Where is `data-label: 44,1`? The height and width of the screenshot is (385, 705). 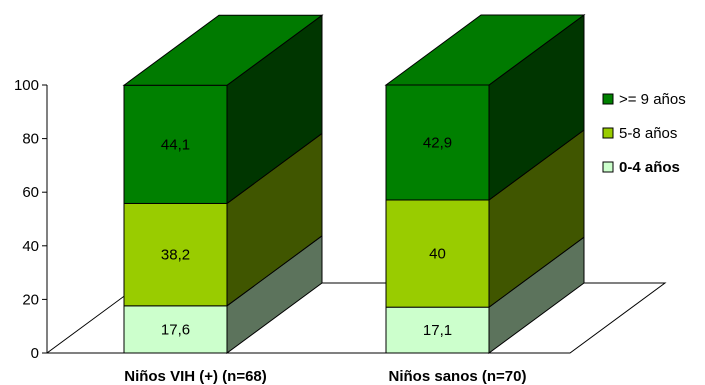
data-label: 44,1 is located at coordinates (175, 144).